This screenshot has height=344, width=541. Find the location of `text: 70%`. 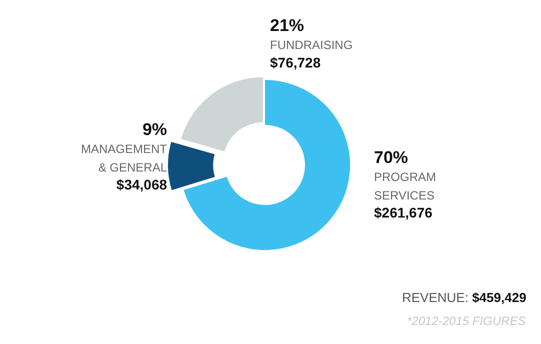

text: 70% is located at coordinates (391, 157).